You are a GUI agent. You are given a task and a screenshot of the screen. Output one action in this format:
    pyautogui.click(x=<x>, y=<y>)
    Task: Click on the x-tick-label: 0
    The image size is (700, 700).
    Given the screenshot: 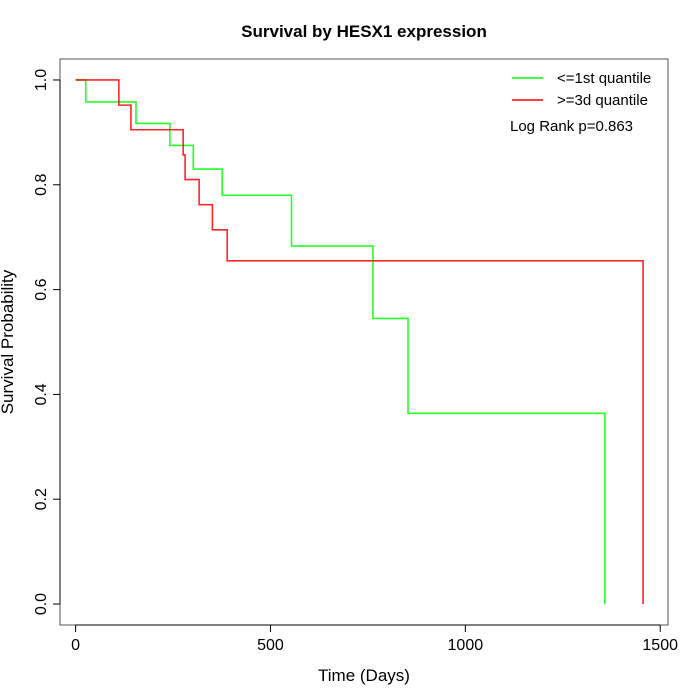 What is the action you would take?
    pyautogui.click(x=75, y=645)
    